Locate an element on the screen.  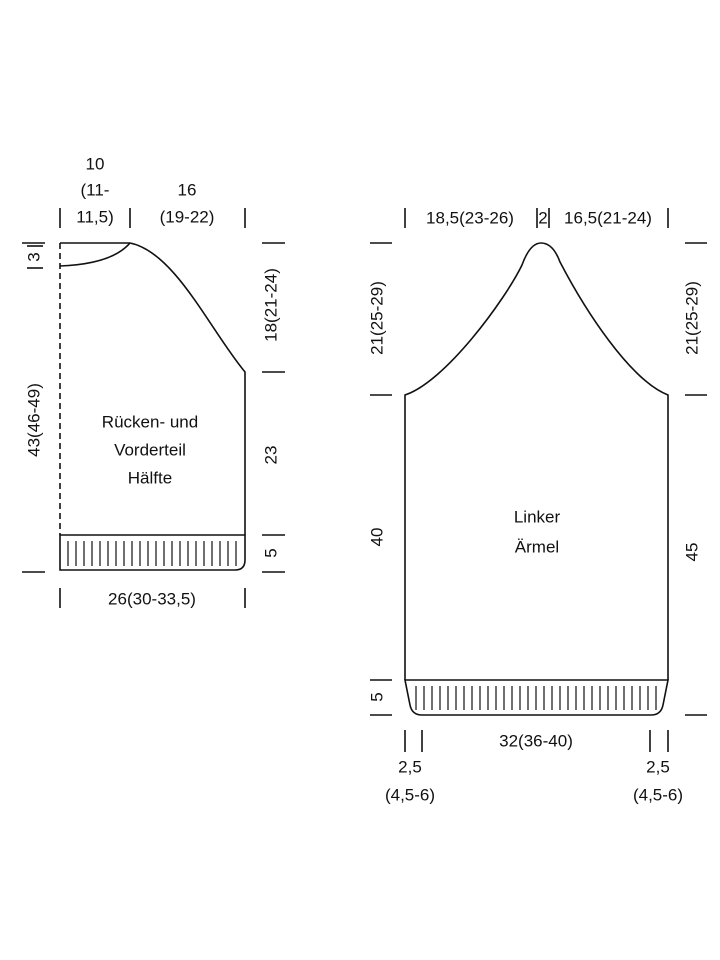
dimension-label: 16,5(21-24) is located at coordinates (608, 217).